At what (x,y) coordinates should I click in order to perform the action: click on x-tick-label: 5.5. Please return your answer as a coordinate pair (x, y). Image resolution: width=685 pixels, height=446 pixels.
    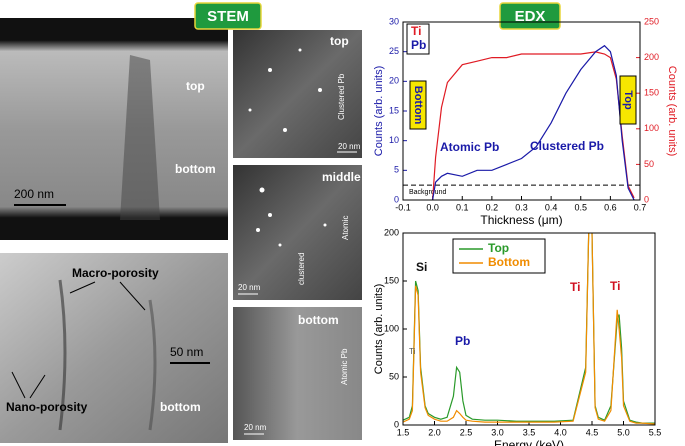
    Looking at the image, I should click on (655, 432).